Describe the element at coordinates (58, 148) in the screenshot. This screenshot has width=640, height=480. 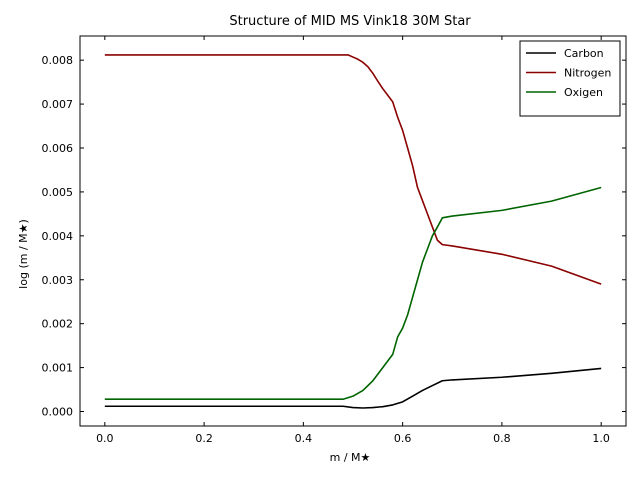
I see `y-tick-label: 0.006` at that location.